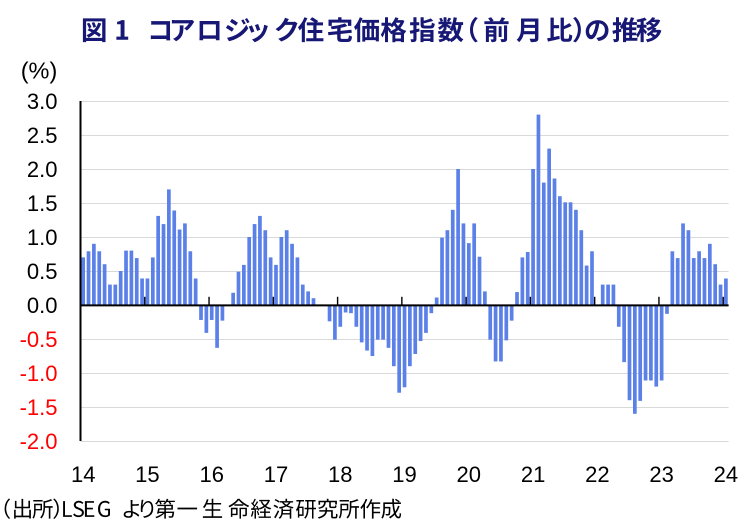 The height and width of the screenshot is (530, 745). Describe the element at coordinates (42, 271) in the screenshot. I see `svg-text: 0.5` at that location.